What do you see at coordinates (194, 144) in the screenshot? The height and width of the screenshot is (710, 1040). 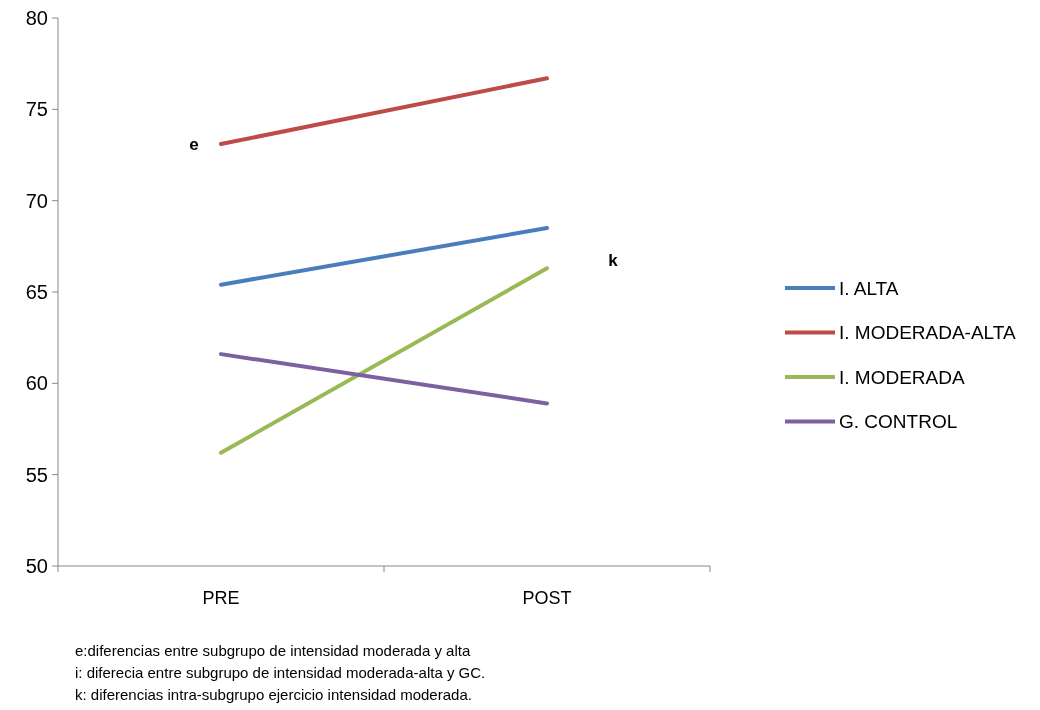 I see `annotation: e` at bounding box center [194, 144].